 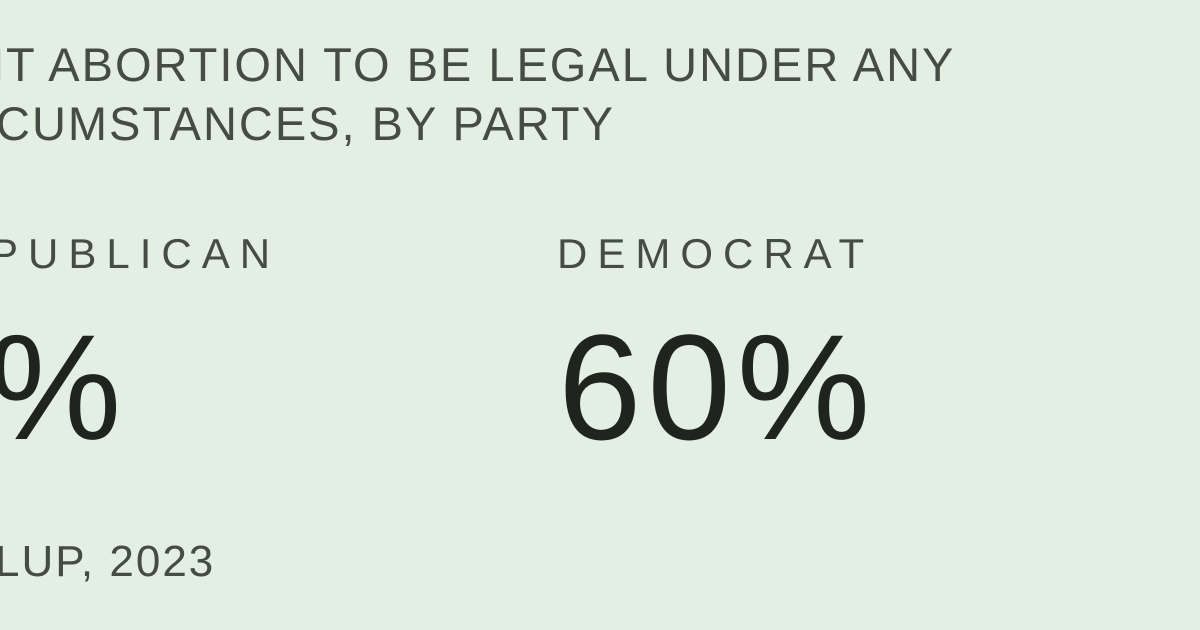 What do you see at coordinates (478, 64) in the screenshot?
I see `headline-line-1: NT ABORTION TO BE LEGAL UNDER ANY` at bounding box center [478, 64].